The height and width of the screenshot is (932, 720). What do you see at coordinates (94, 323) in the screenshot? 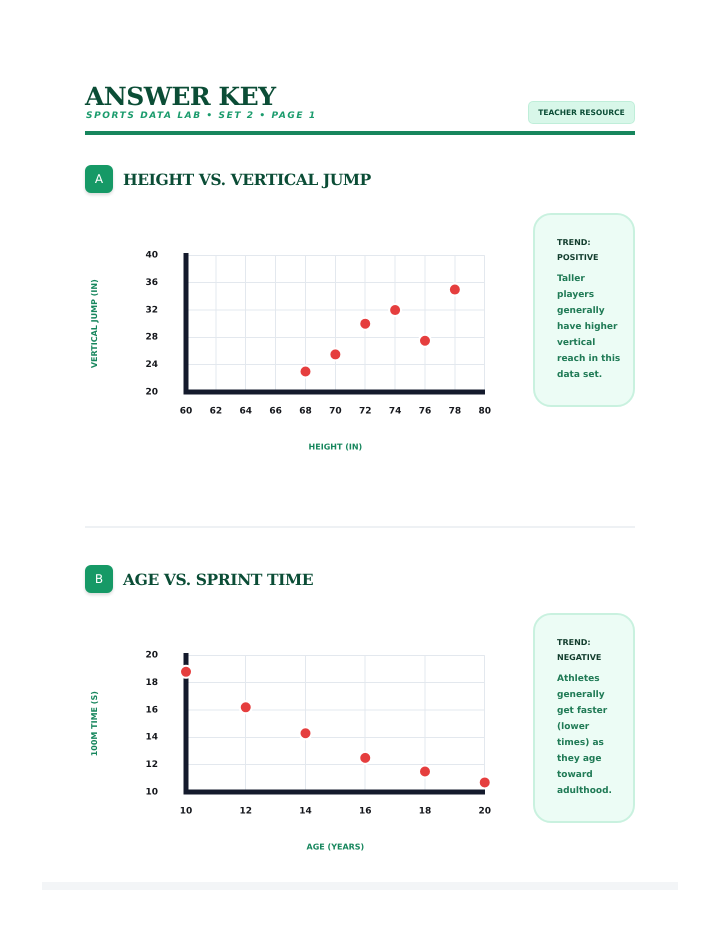
I see `y-axis-title: VERTICAL JUMP (IN)` at bounding box center [94, 323].